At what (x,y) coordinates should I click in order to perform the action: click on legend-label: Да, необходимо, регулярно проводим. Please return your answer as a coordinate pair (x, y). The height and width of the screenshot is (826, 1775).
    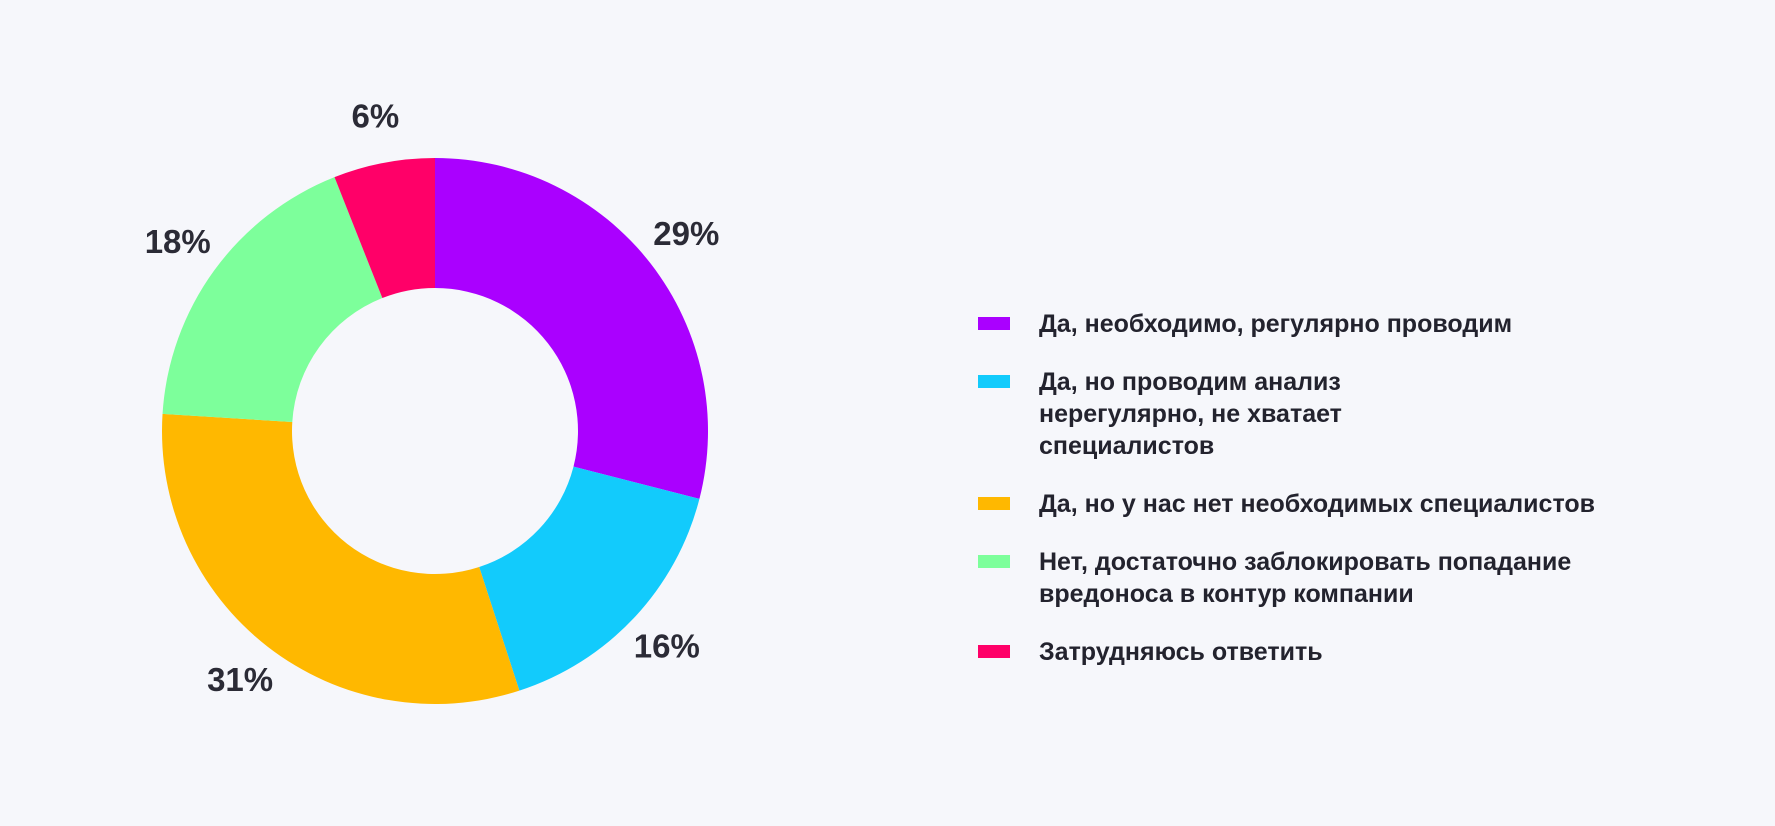
    Looking at the image, I should click on (1276, 324).